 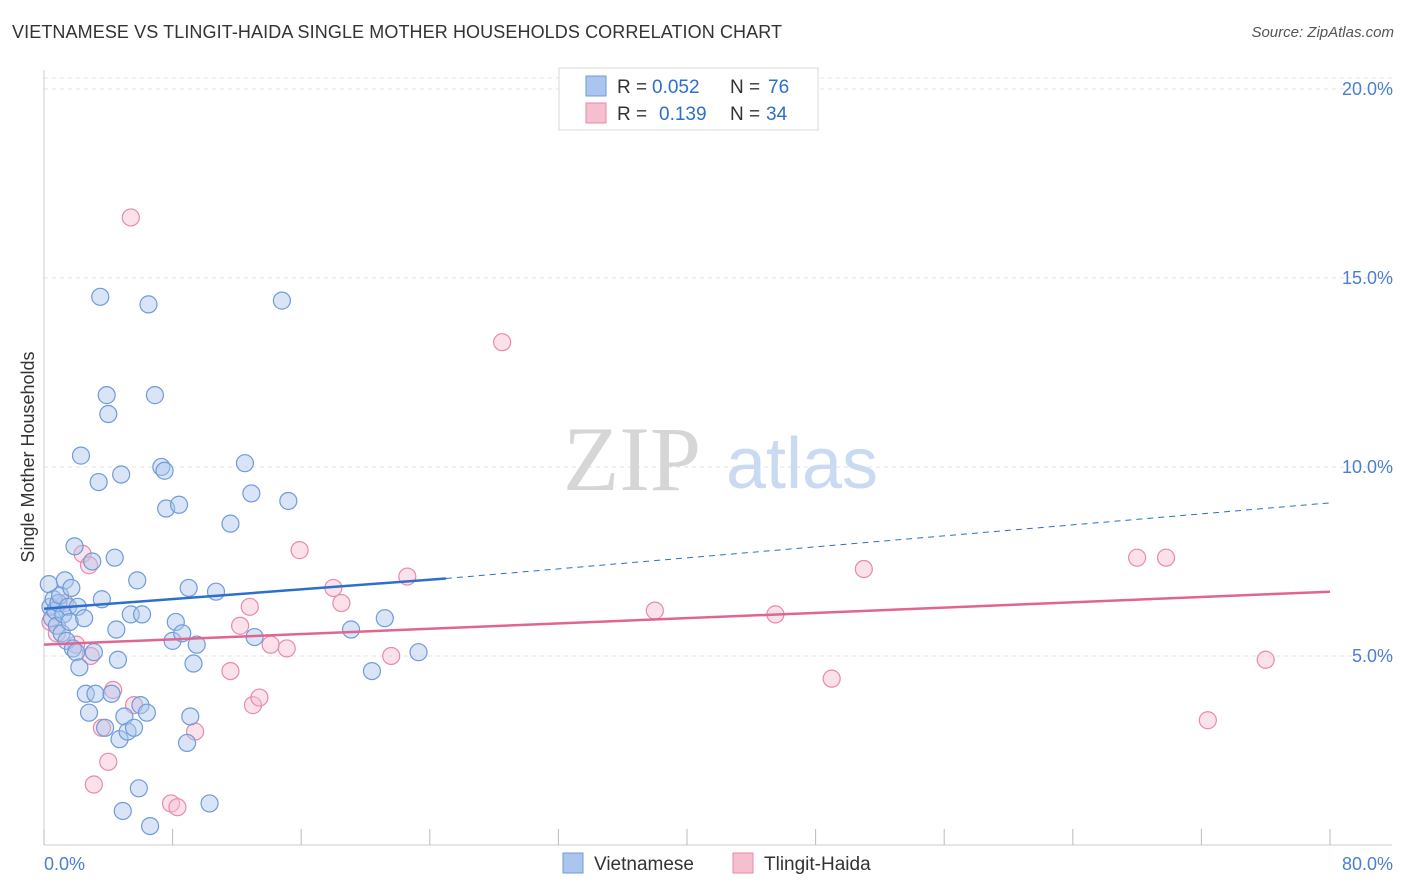 I want to click on trend-lines, so click(x=687, y=574).